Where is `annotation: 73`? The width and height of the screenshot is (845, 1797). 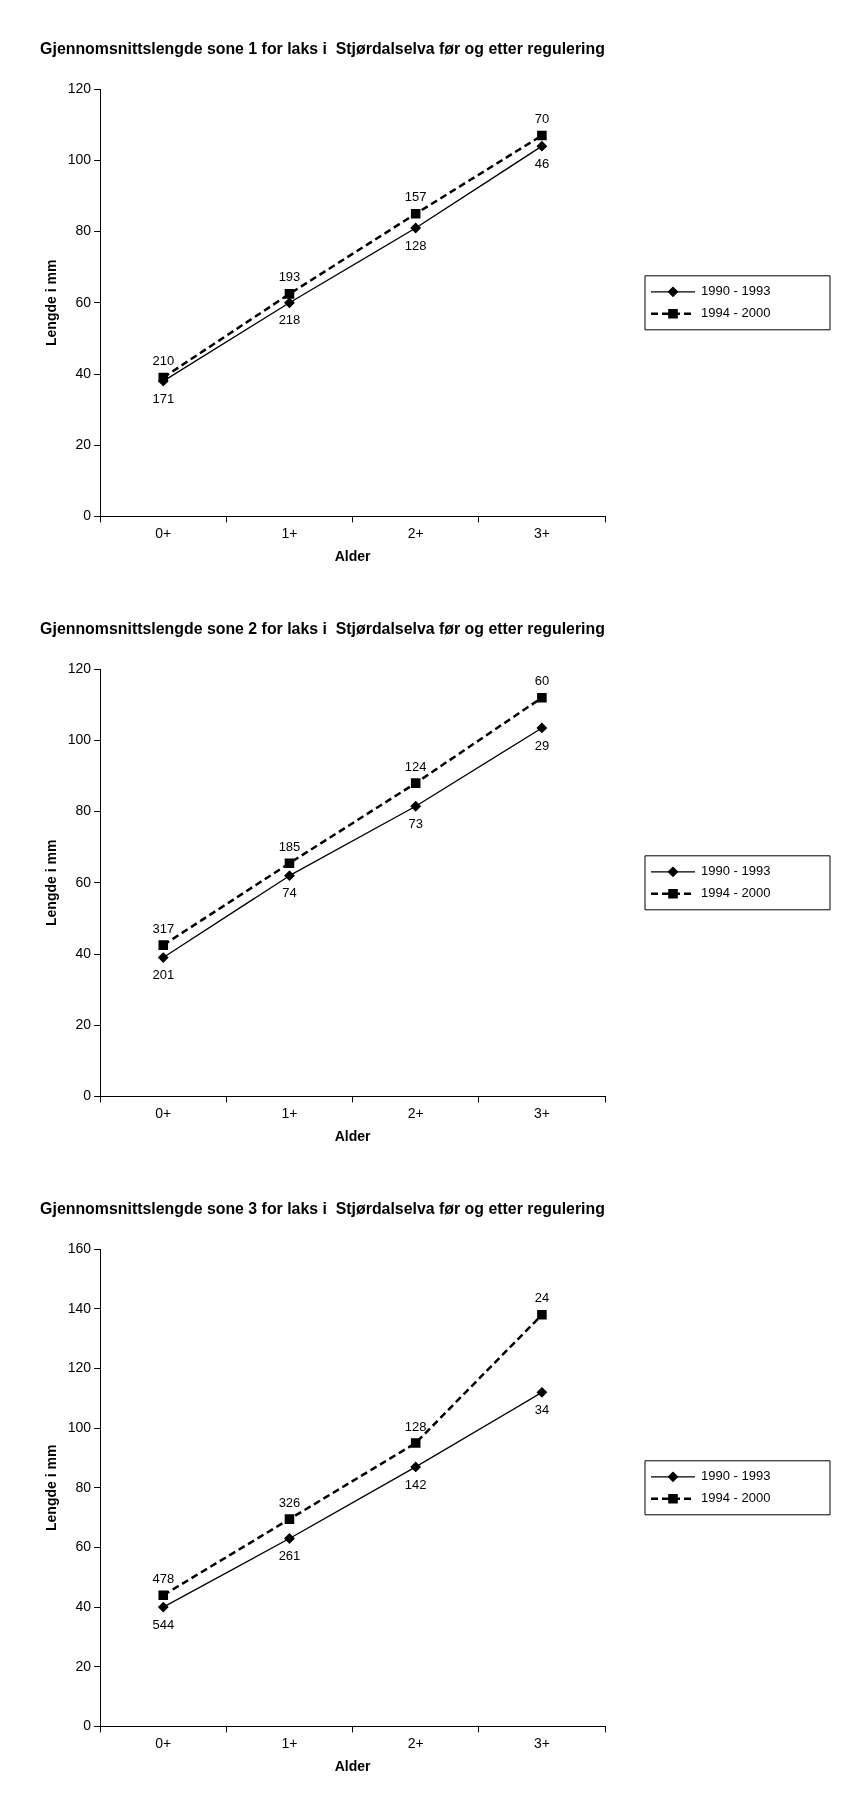
annotation: 73 is located at coordinates (415, 823).